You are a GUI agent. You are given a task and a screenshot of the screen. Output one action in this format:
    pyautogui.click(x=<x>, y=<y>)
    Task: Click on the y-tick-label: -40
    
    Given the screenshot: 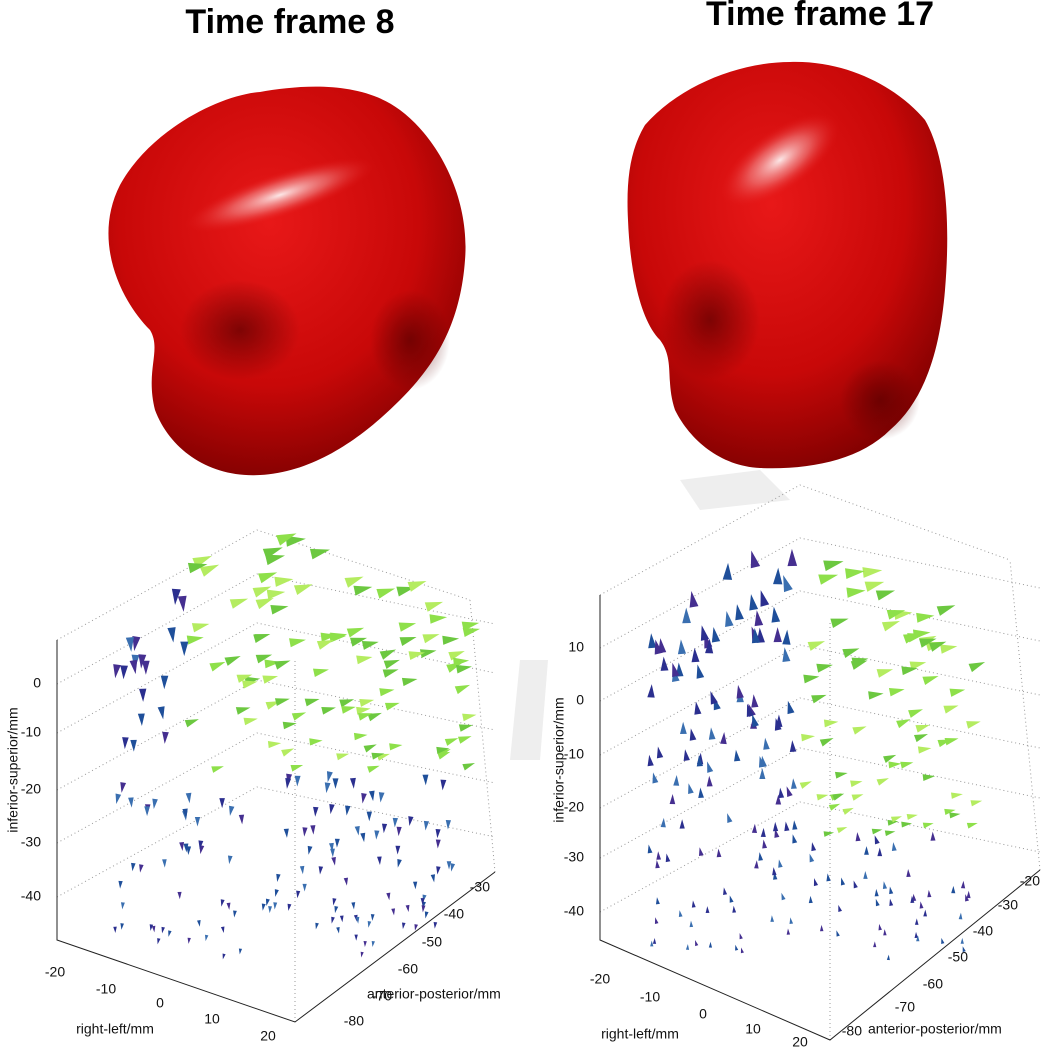 What is the action you would take?
    pyautogui.click(x=454, y=914)
    